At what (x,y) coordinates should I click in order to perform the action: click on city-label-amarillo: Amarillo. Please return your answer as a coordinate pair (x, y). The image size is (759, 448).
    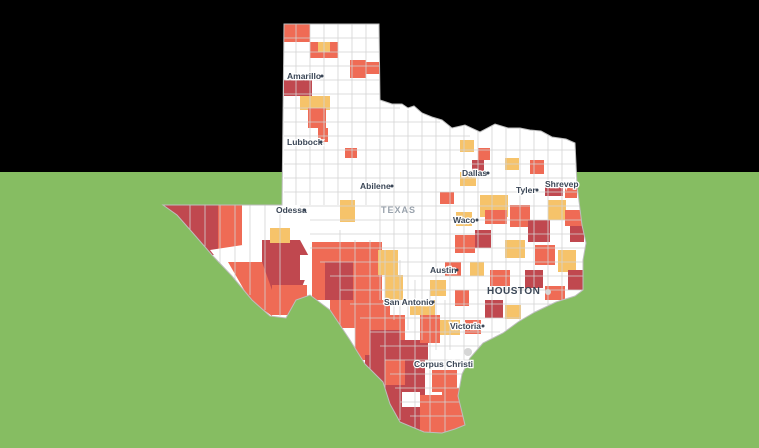
    Looking at the image, I should click on (304, 76).